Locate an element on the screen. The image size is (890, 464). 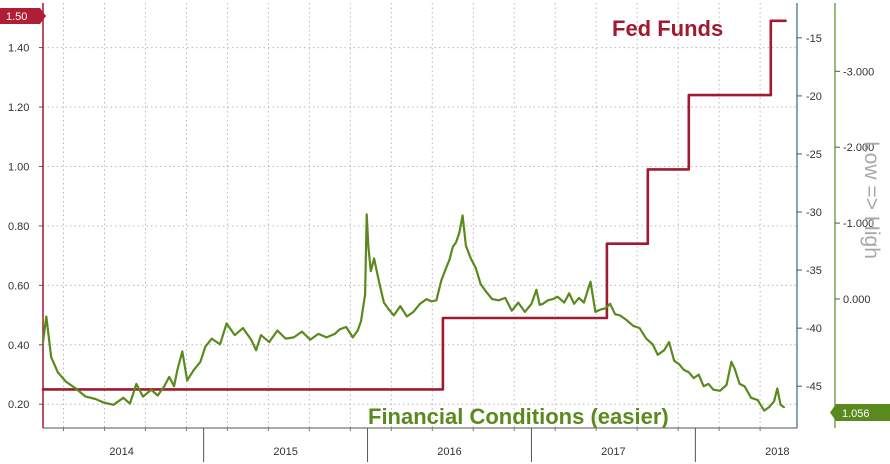
fed-funds-badge-value: 1.50 is located at coordinates (16, 17).